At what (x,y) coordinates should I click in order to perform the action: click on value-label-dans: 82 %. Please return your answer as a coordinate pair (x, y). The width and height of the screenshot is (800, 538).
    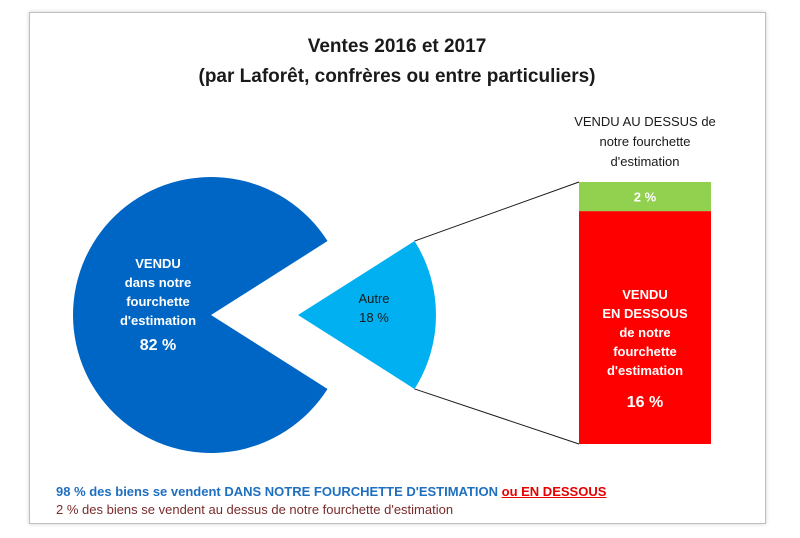
    Looking at the image, I should click on (158, 345).